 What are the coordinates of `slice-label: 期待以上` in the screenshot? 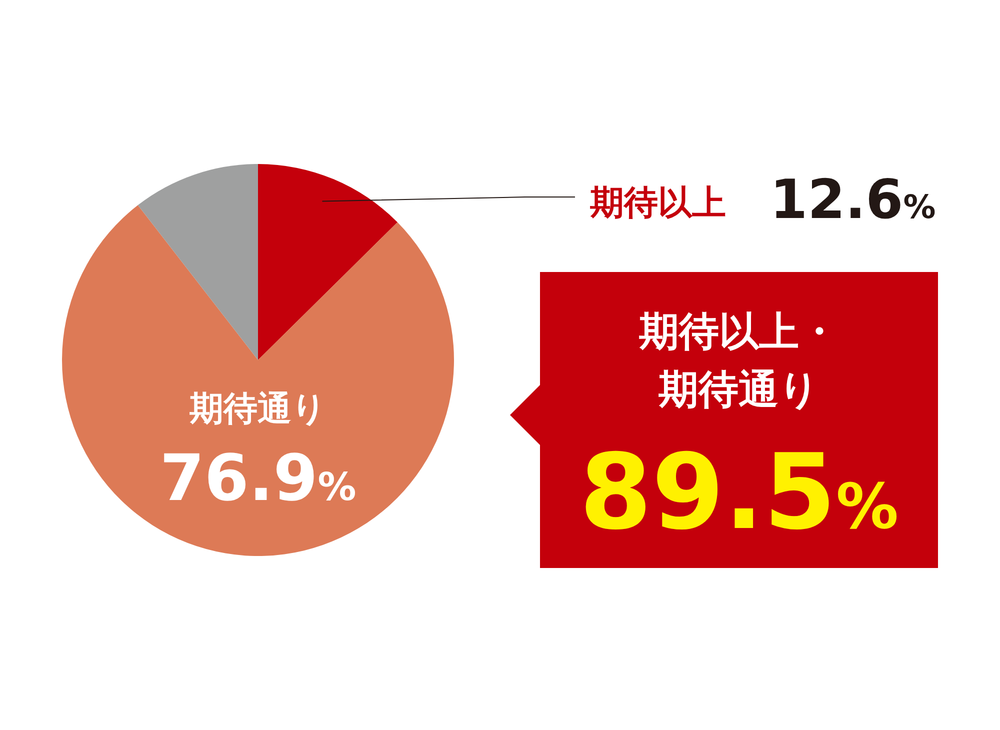 It's located at (657, 203).